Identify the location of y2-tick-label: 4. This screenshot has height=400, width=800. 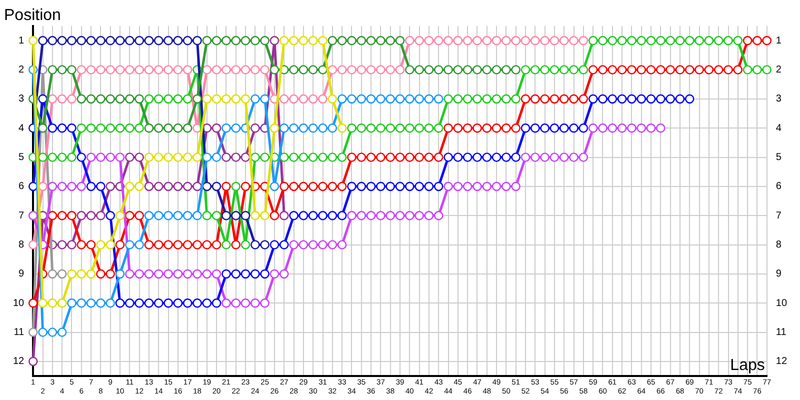
(779, 128).